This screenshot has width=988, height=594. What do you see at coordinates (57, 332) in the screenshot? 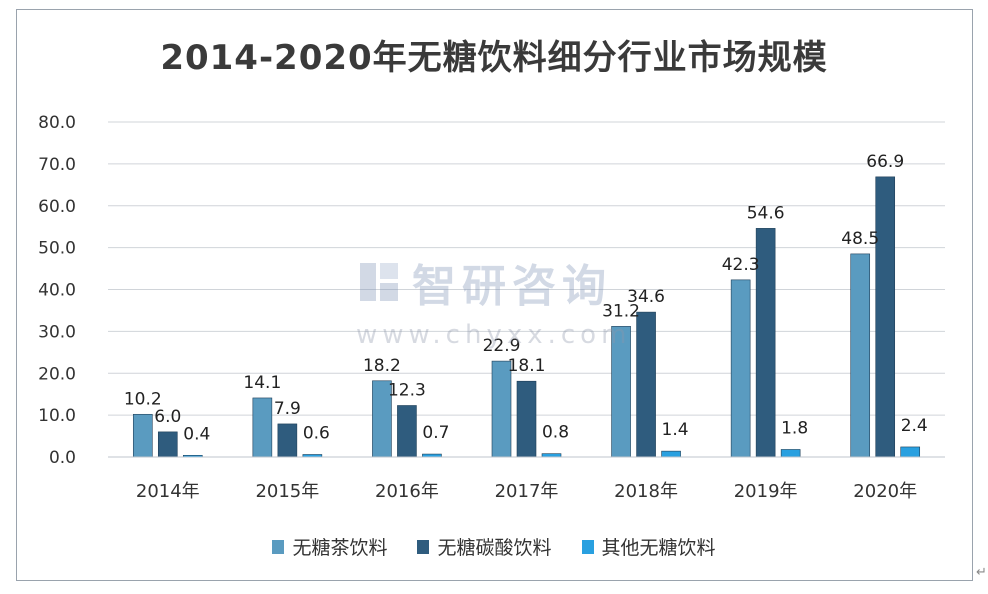
I see `y-tick-label: 30.0` at bounding box center [57, 332].